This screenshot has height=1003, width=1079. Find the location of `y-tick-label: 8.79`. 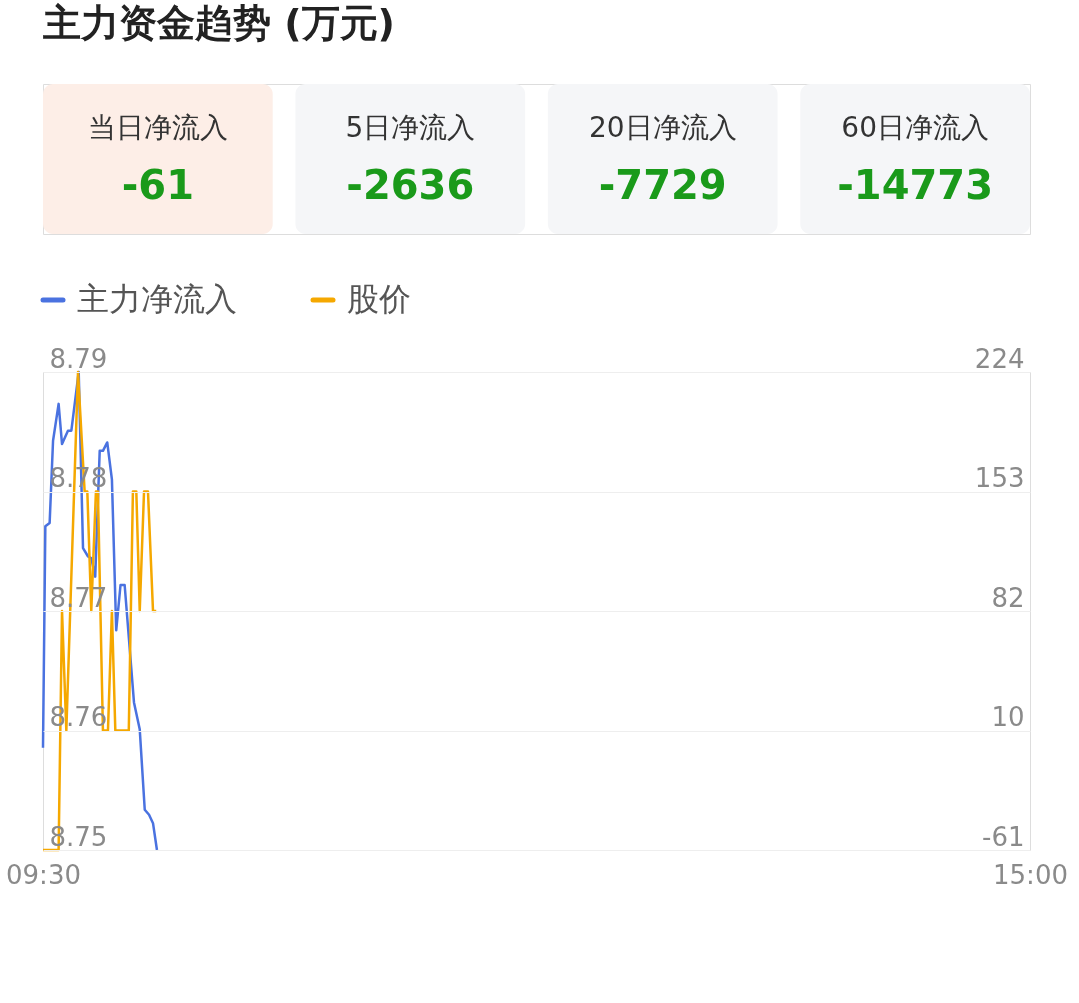

y-tick-label: 8.79 is located at coordinates (78, 358).